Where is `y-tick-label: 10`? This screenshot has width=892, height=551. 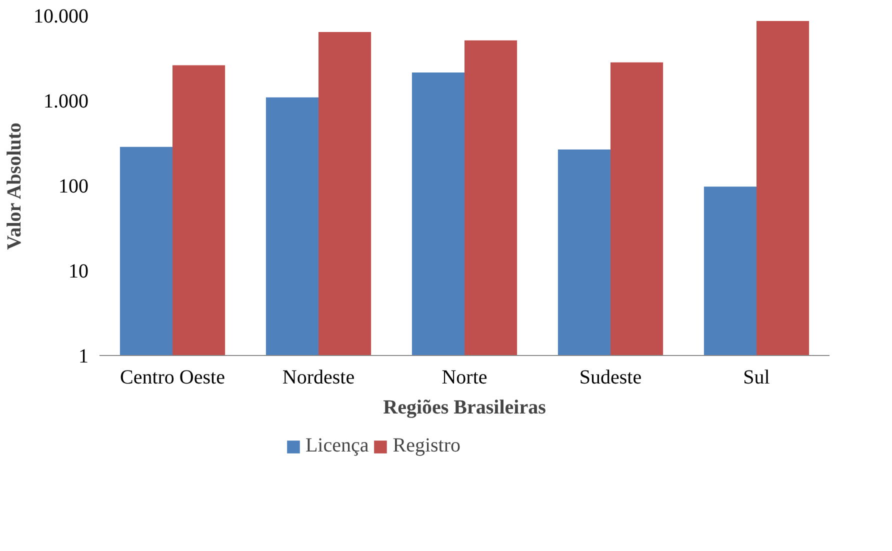
y-tick-label: 10 is located at coordinates (78, 271).